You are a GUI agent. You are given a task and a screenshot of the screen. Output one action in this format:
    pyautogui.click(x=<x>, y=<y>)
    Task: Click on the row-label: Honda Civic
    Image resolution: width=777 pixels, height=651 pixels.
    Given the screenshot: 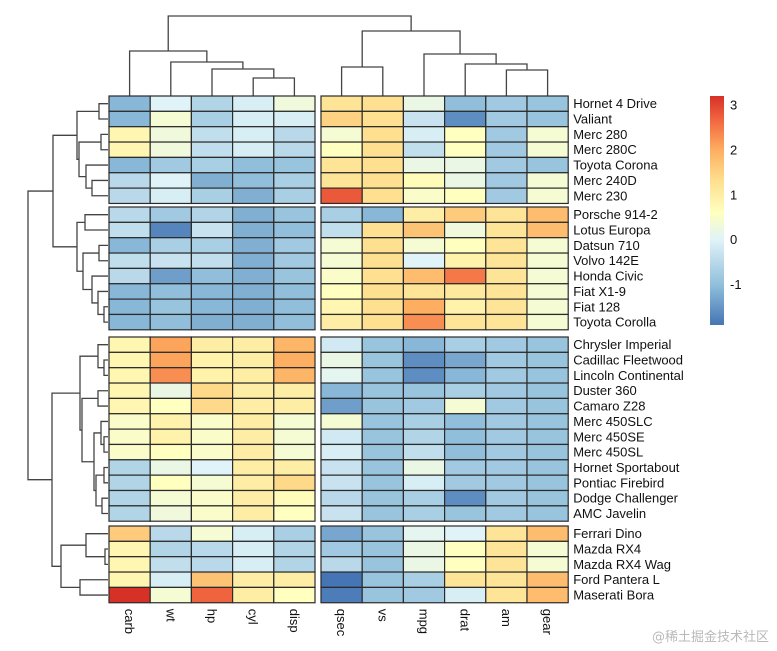 What is the action you would take?
    pyautogui.click(x=608, y=276)
    